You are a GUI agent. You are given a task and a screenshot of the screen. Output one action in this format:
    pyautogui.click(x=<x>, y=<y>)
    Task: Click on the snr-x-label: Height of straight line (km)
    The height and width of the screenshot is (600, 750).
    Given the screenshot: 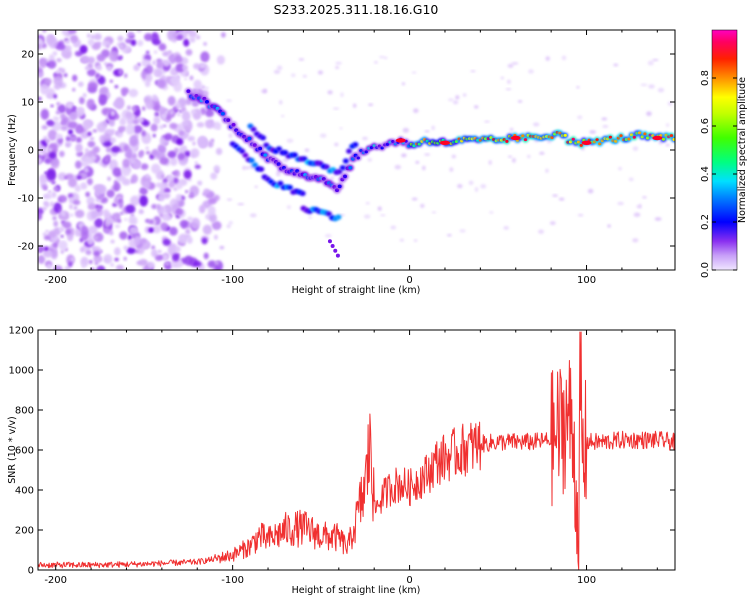 What is the action you would take?
    pyautogui.click(x=356, y=590)
    